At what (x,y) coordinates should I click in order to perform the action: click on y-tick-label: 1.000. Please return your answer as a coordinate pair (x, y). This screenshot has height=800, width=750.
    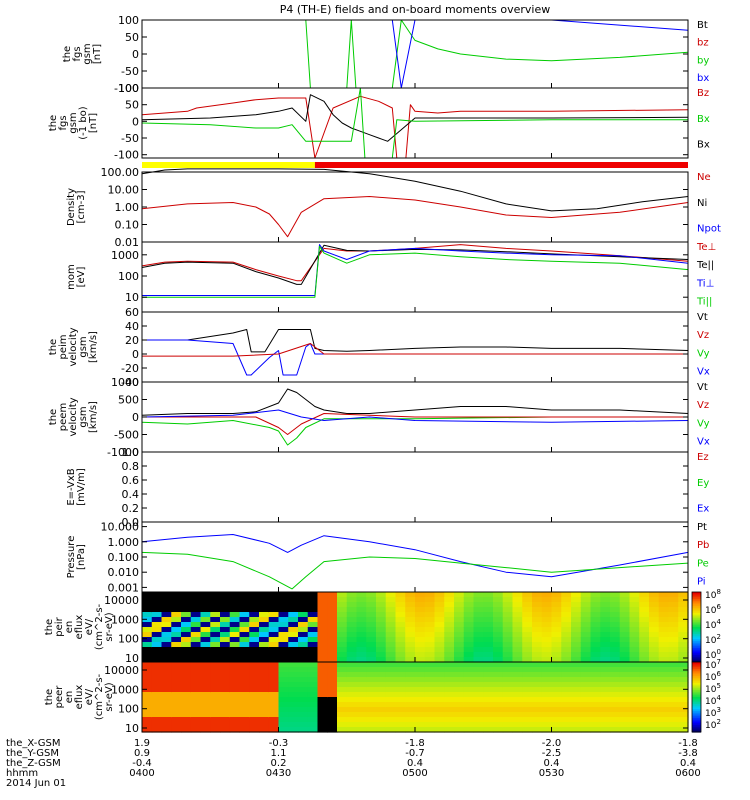
    Looking at the image, I should click on (124, 542).